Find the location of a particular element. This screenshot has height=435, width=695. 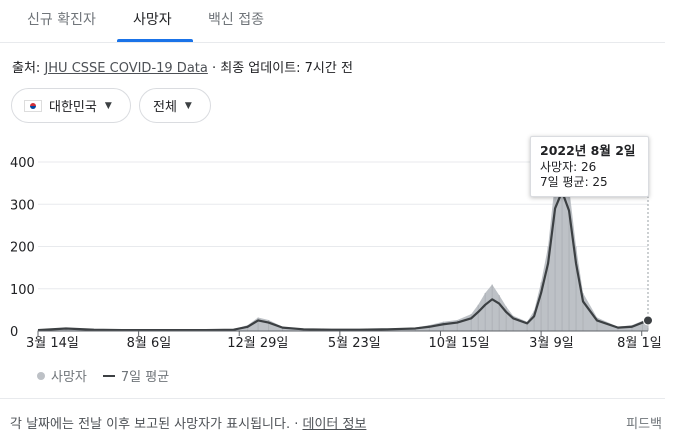

footer-note: 각 날짜에는 전날 이후 보고된 사망자가 표시됩니다. · 데이터 정보 is located at coordinates (188, 422).